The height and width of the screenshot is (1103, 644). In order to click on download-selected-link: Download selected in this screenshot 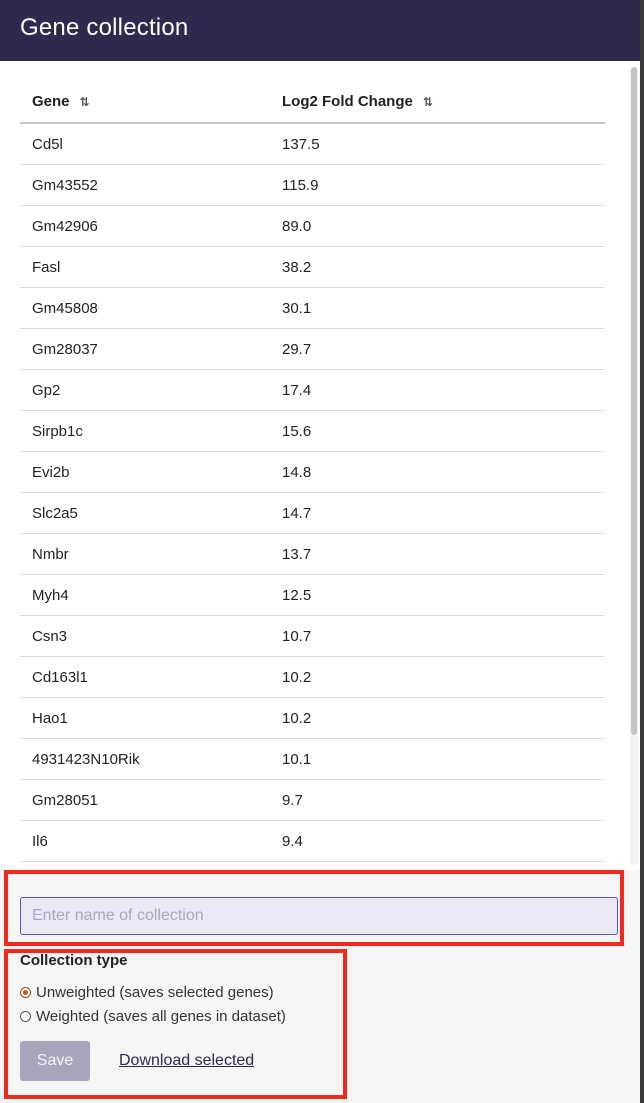, I will do `click(187, 1060)`.